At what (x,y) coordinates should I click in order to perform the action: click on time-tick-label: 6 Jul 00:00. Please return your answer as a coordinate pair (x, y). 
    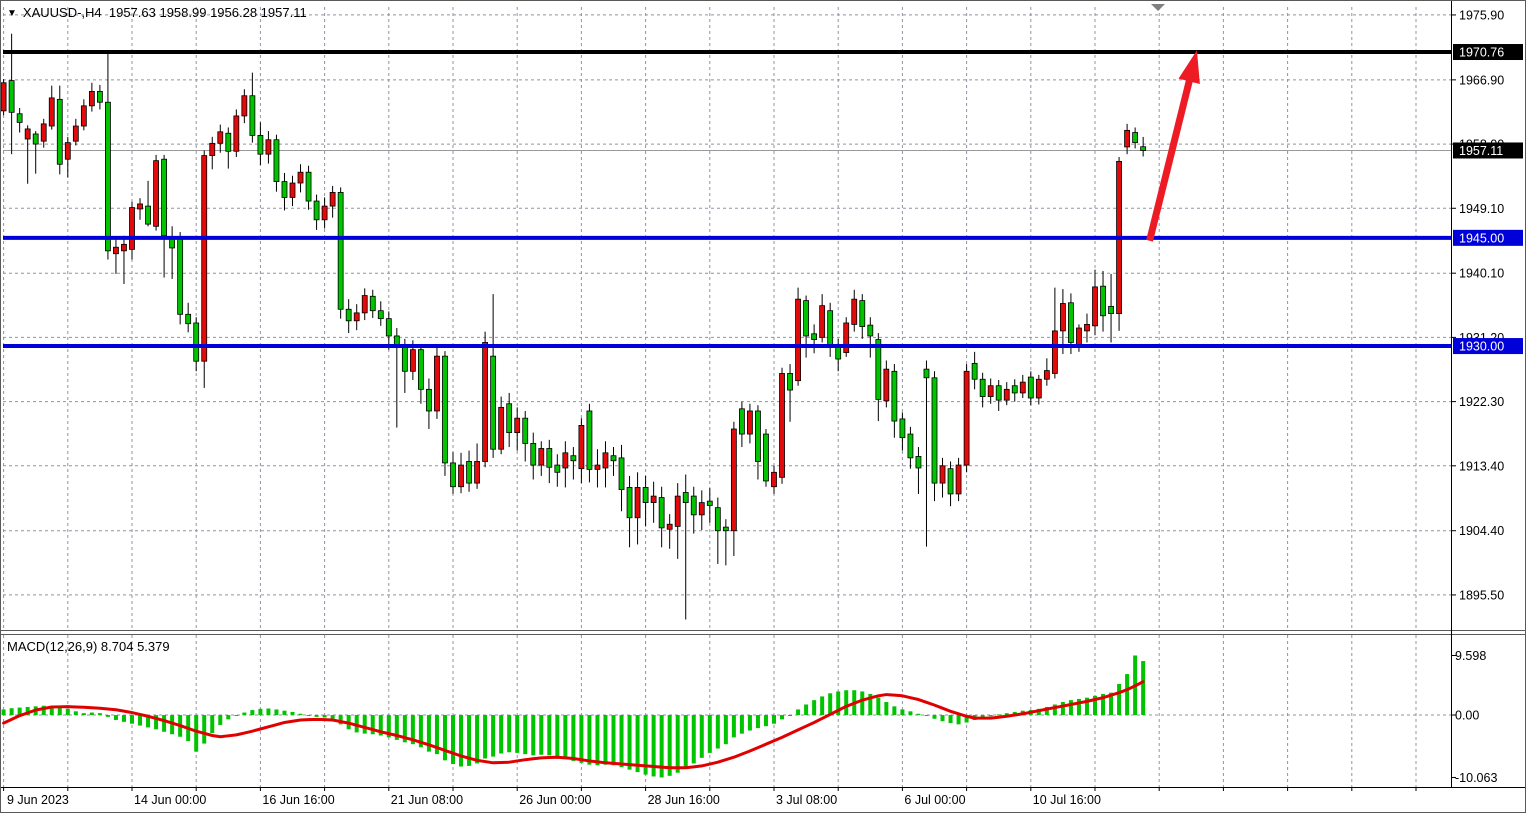
    Looking at the image, I should click on (934, 800).